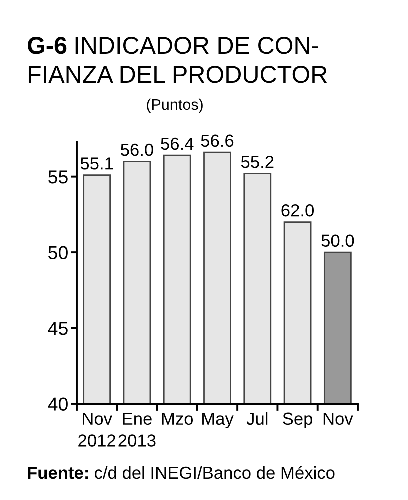  Describe the element at coordinates (257, 162) in the screenshot. I see `data-label: 55.2` at that location.